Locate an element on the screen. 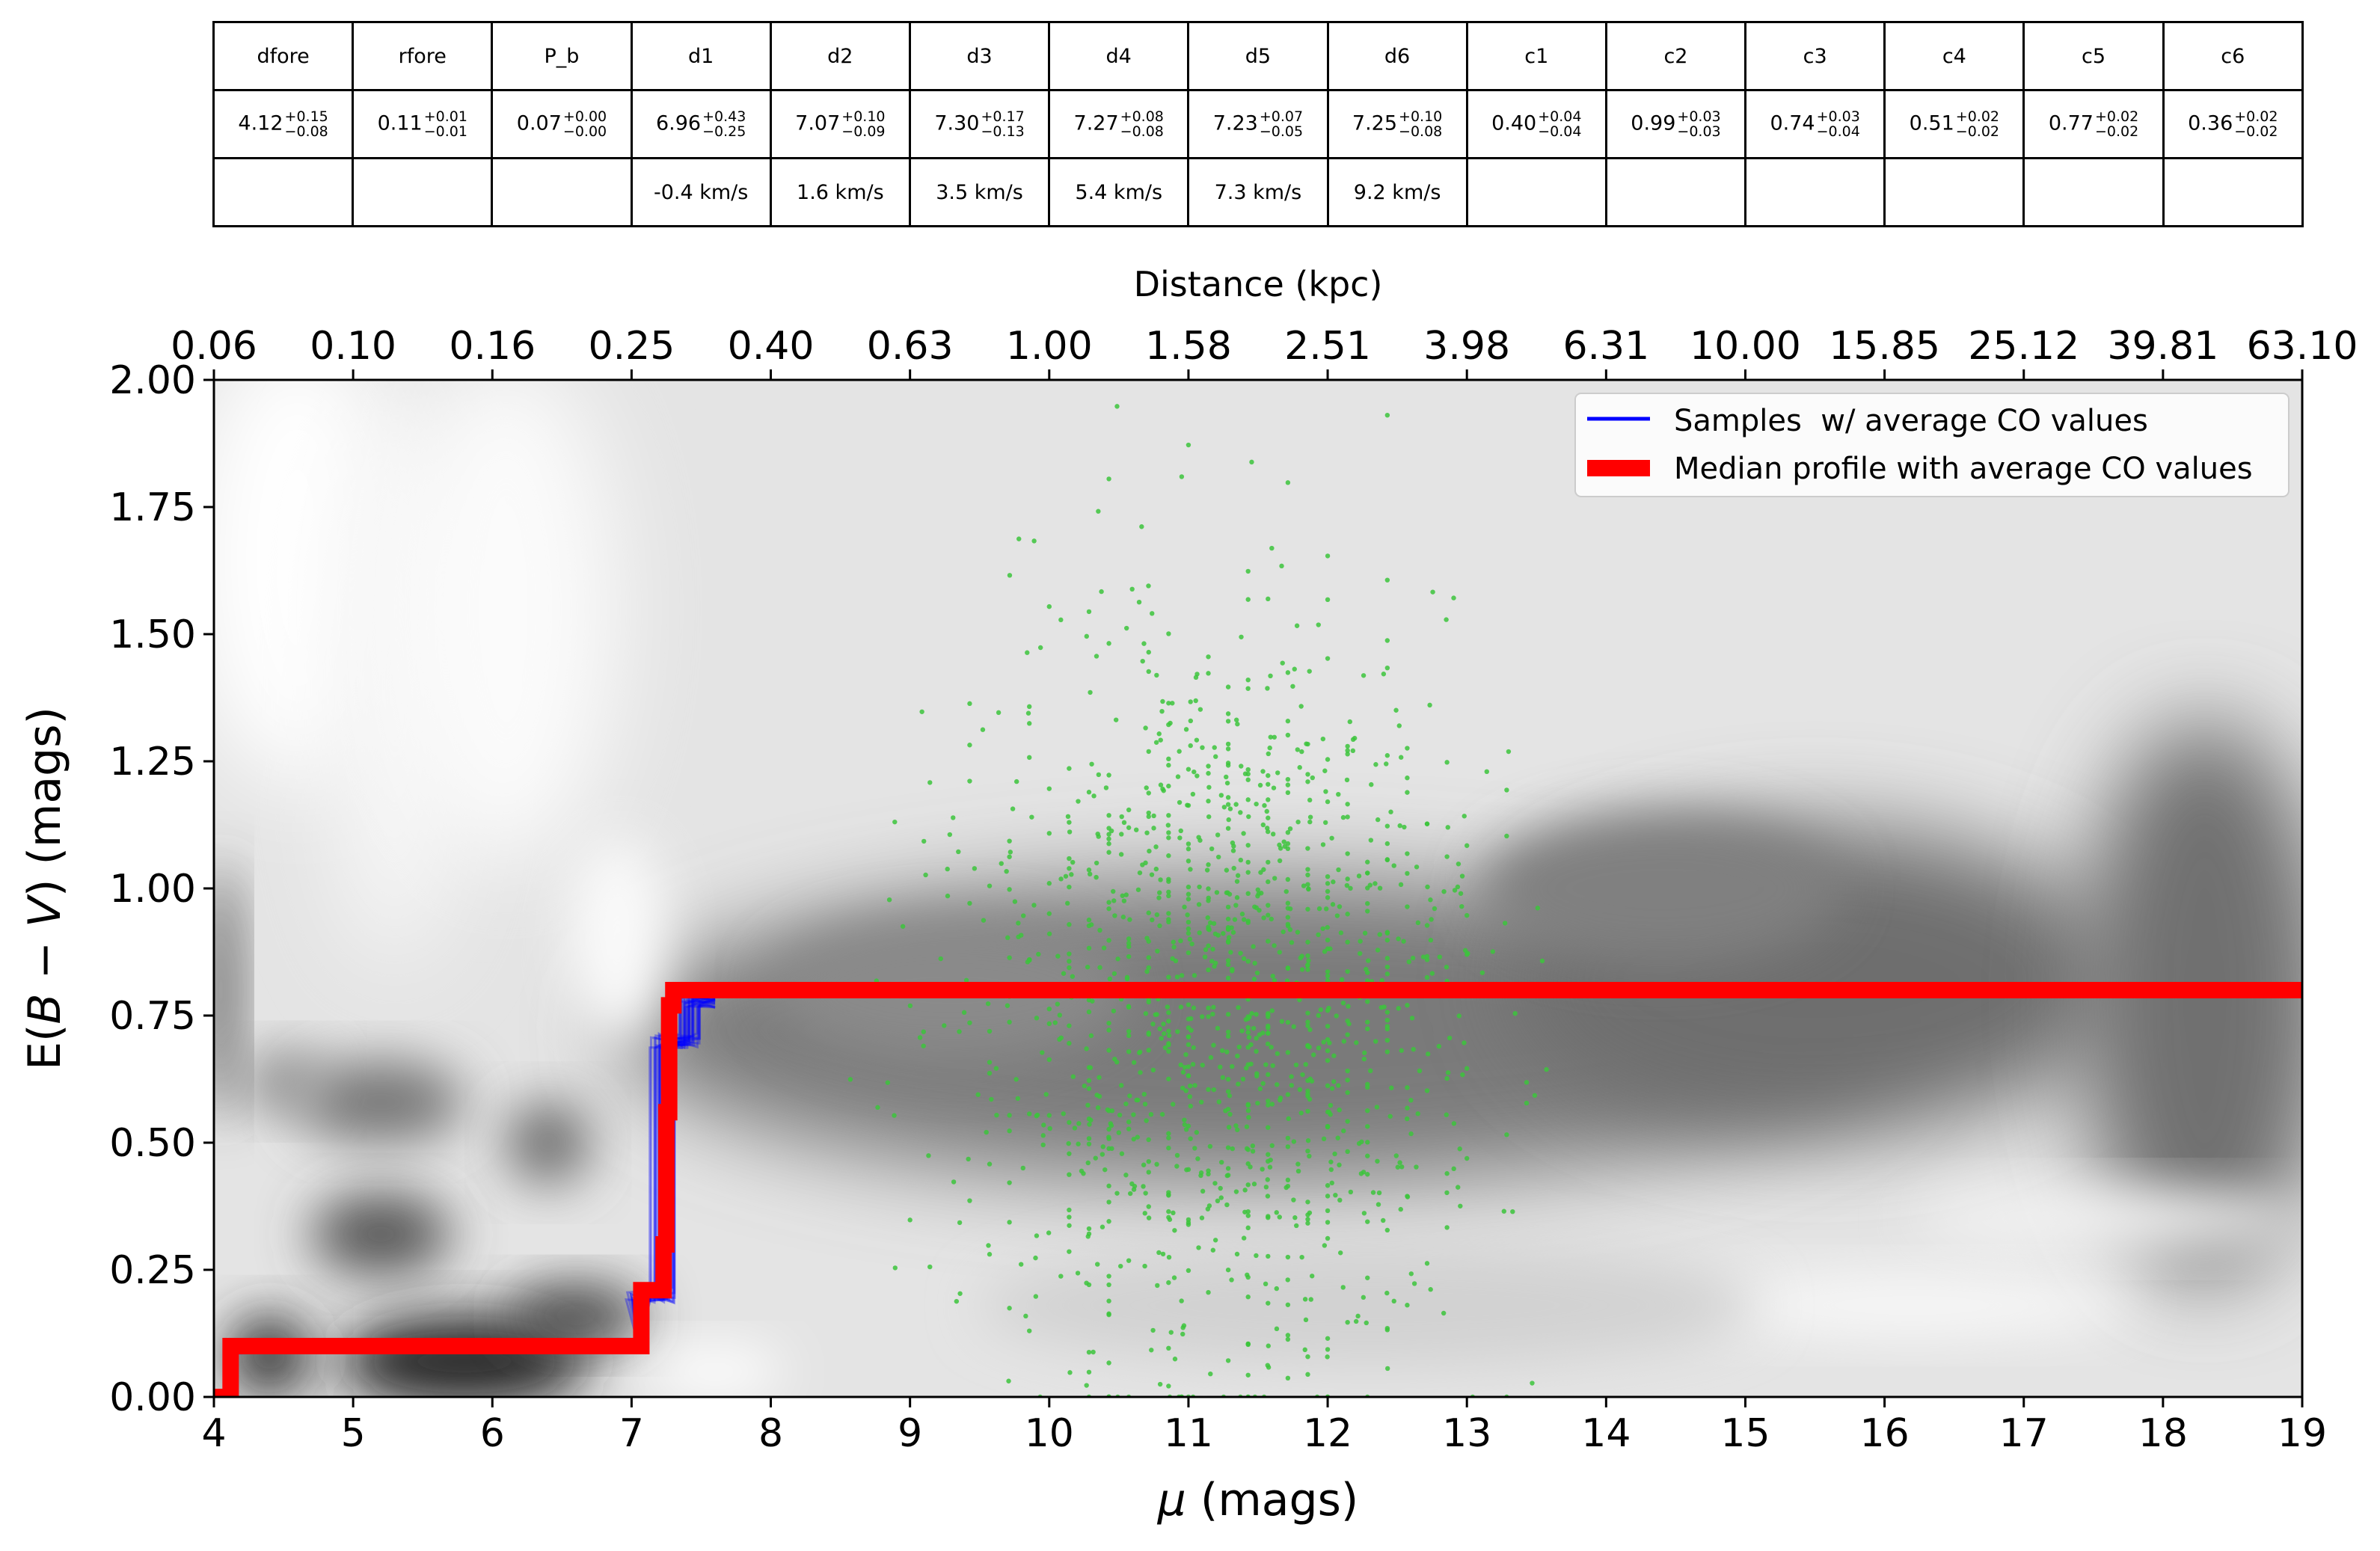 The width and height of the screenshot is (2380, 1551). velocity-c5 is located at coordinates (2093, 192).